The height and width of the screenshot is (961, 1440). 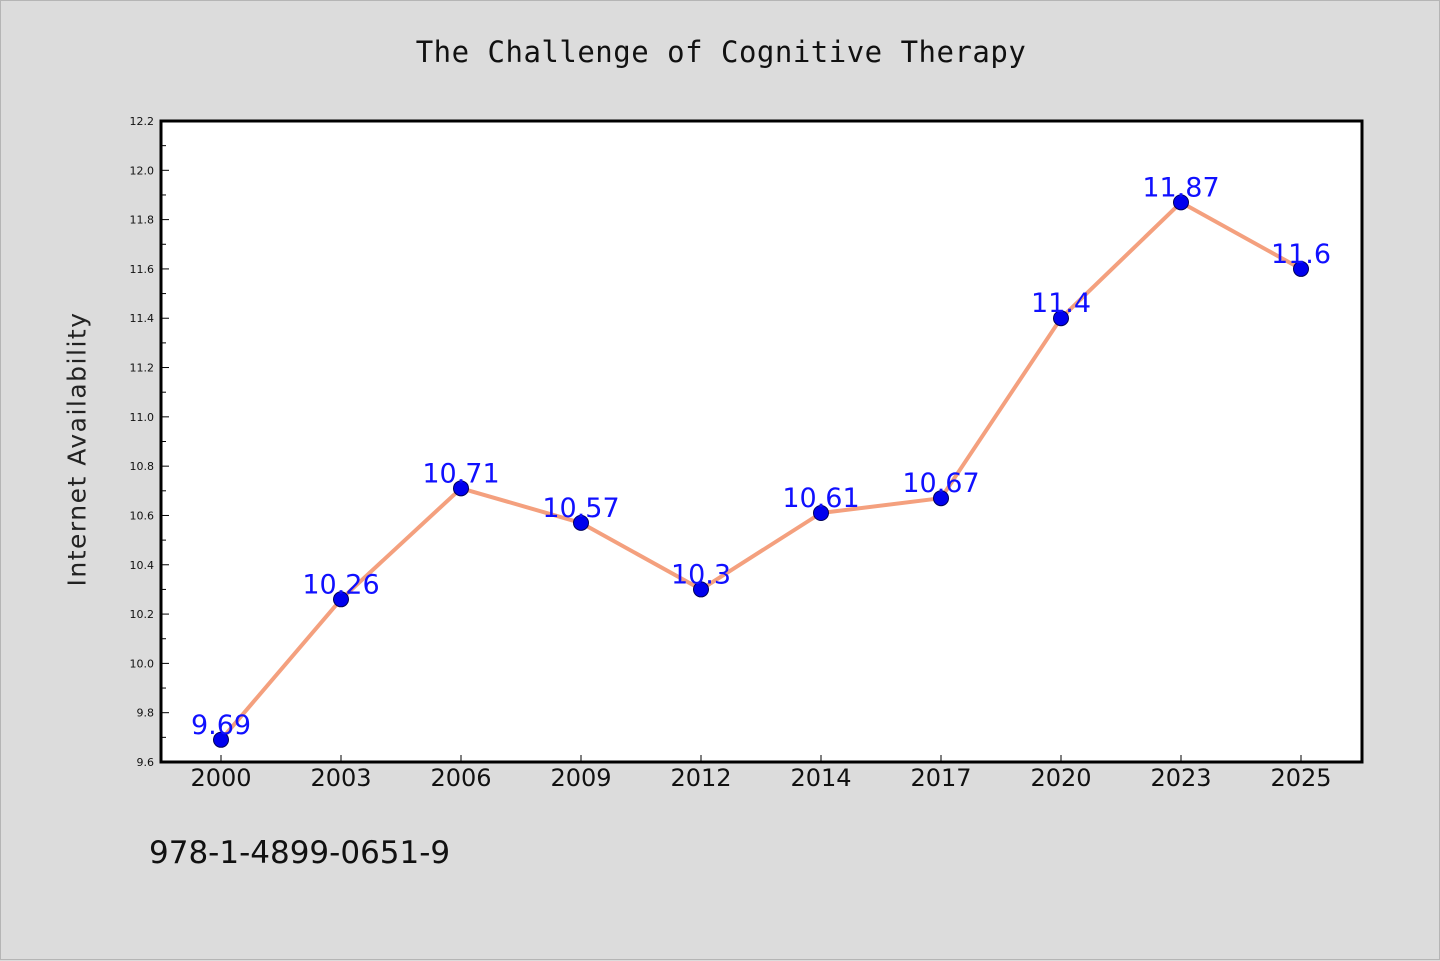 I want to click on y-tick-label: 9.8, so click(x=146, y=713).